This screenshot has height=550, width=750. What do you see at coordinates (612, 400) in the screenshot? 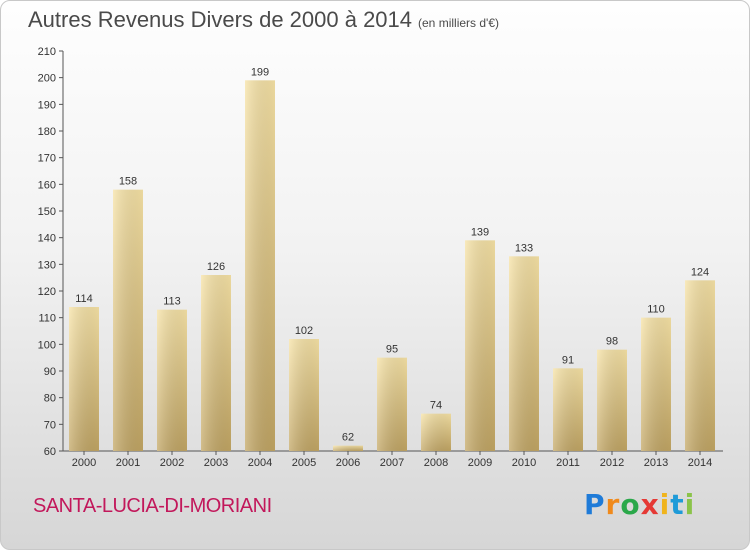
I see `bar-shade-2012` at bounding box center [612, 400].